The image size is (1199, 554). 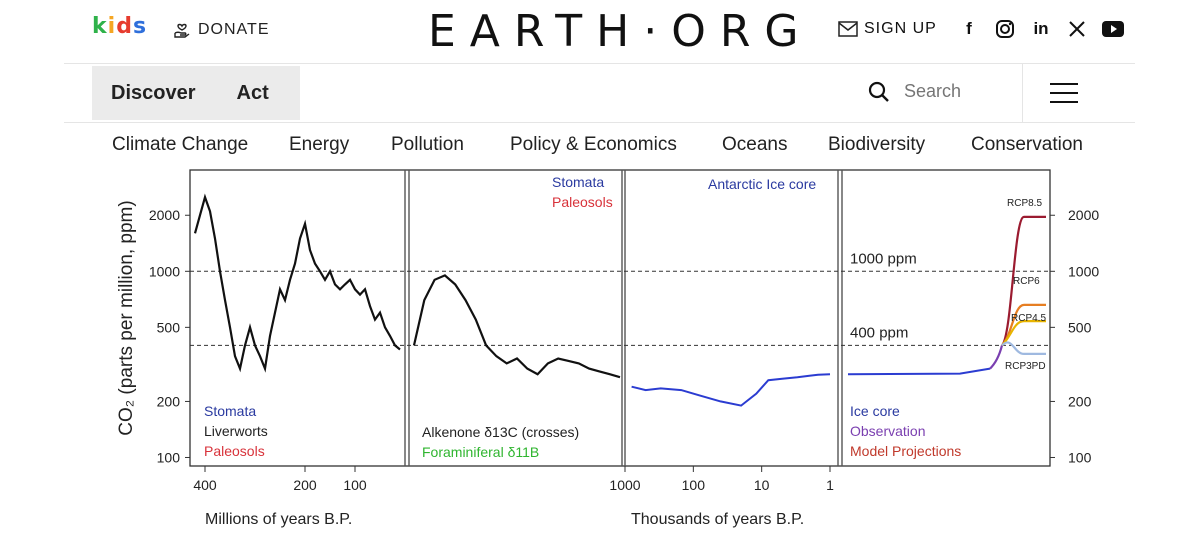 What do you see at coordinates (252, 92) in the screenshot?
I see `tab-act: Act` at bounding box center [252, 92].